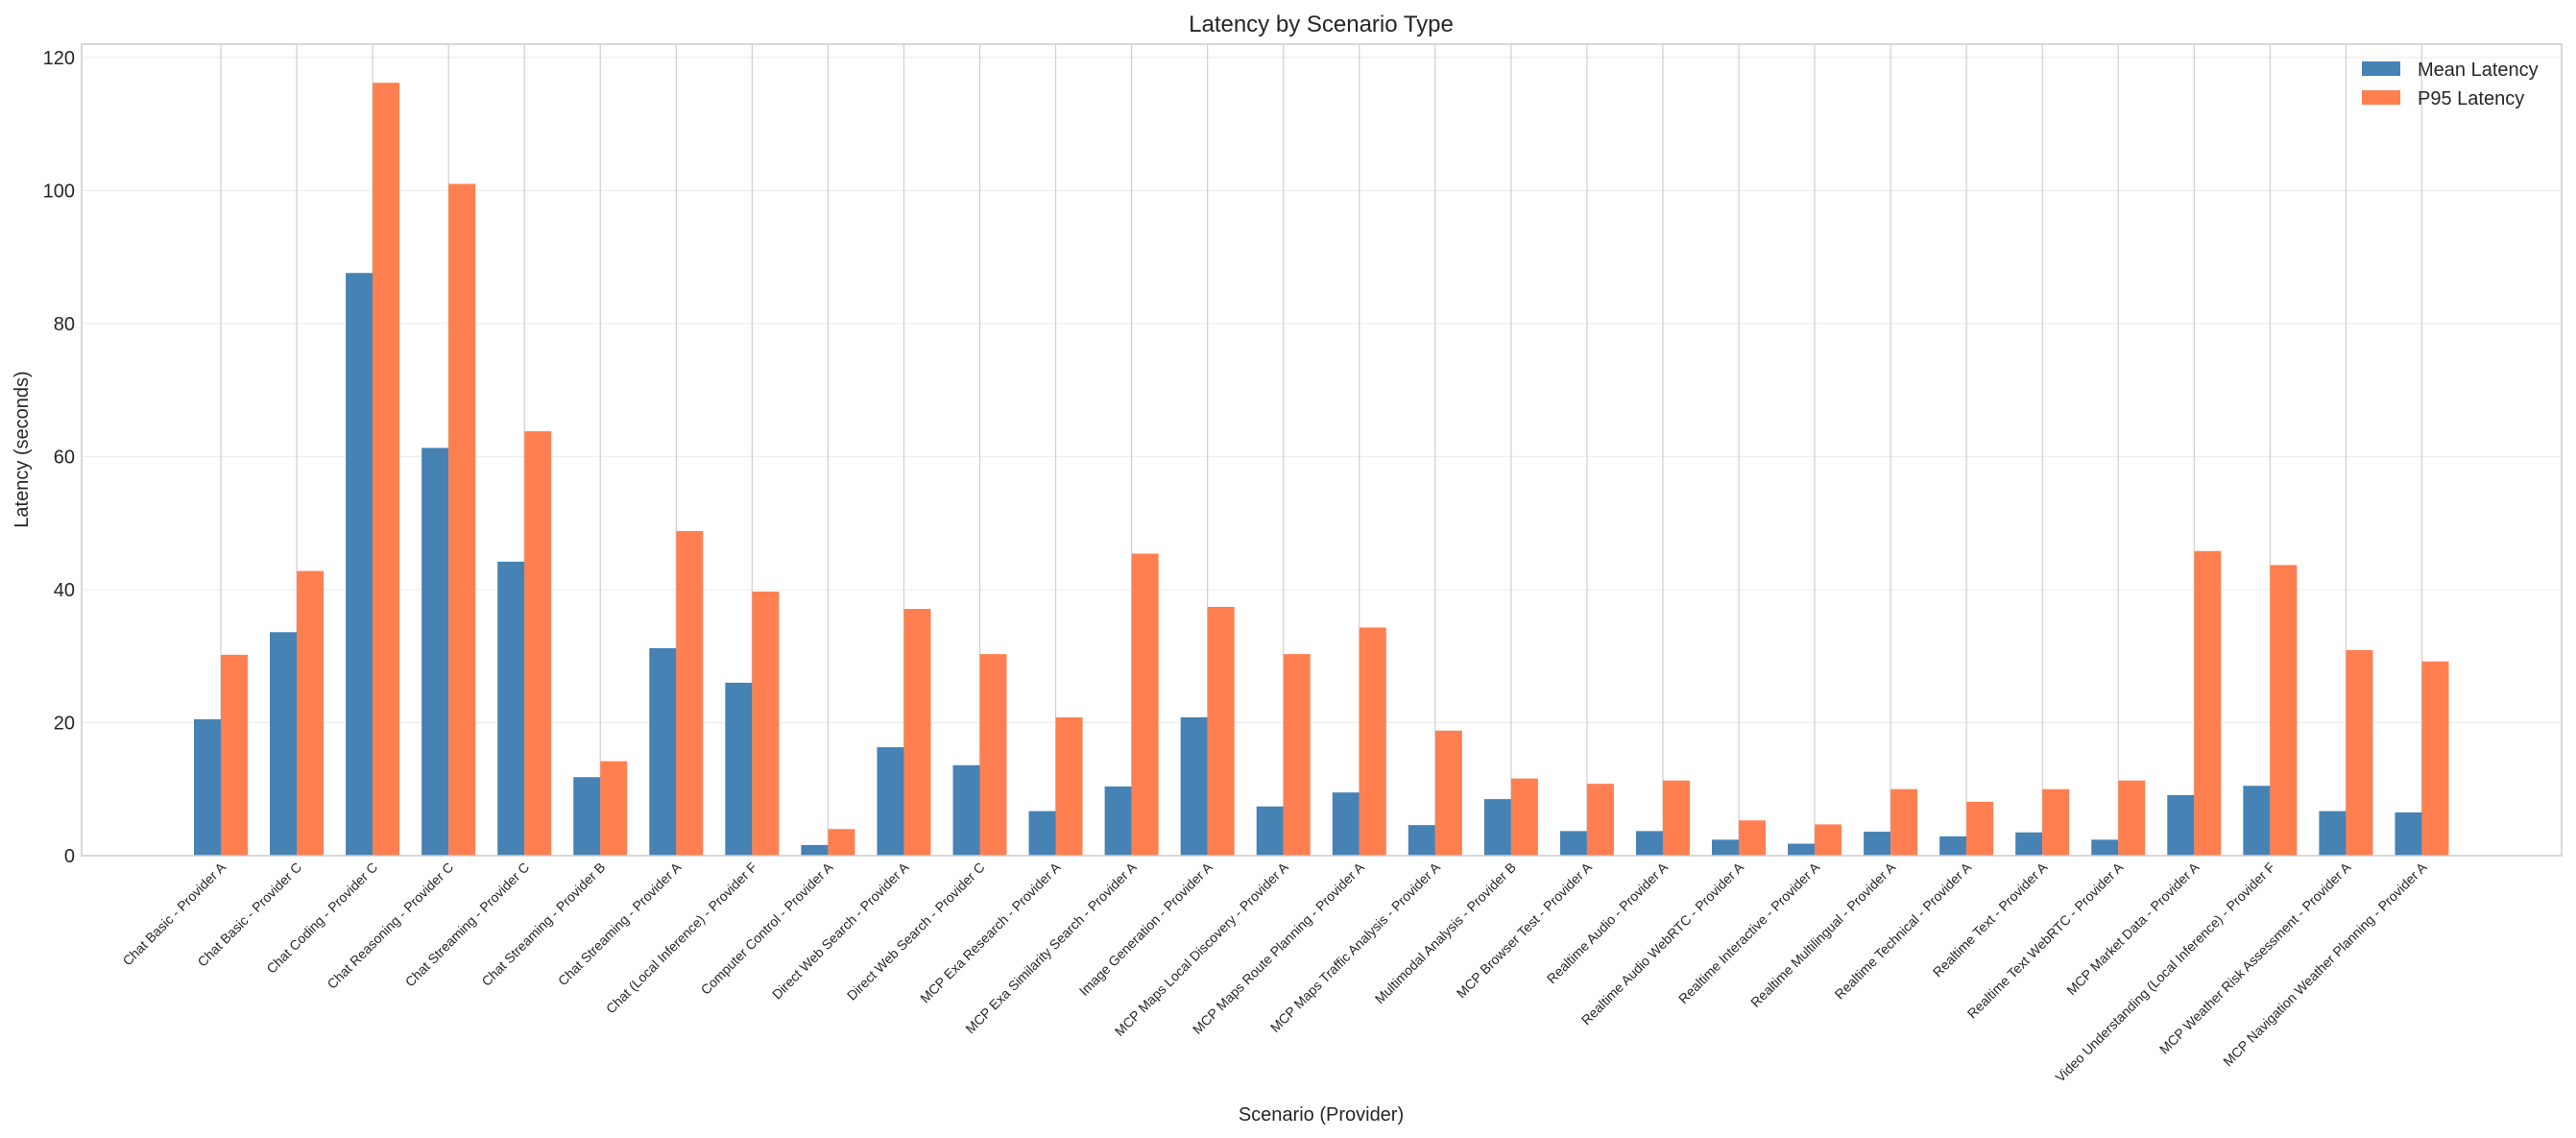 This screenshot has height=1138, width=2576. Describe the element at coordinates (767, 928) in the screenshot. I see `x-tick-label: Computer Control - Provider A` at that location.